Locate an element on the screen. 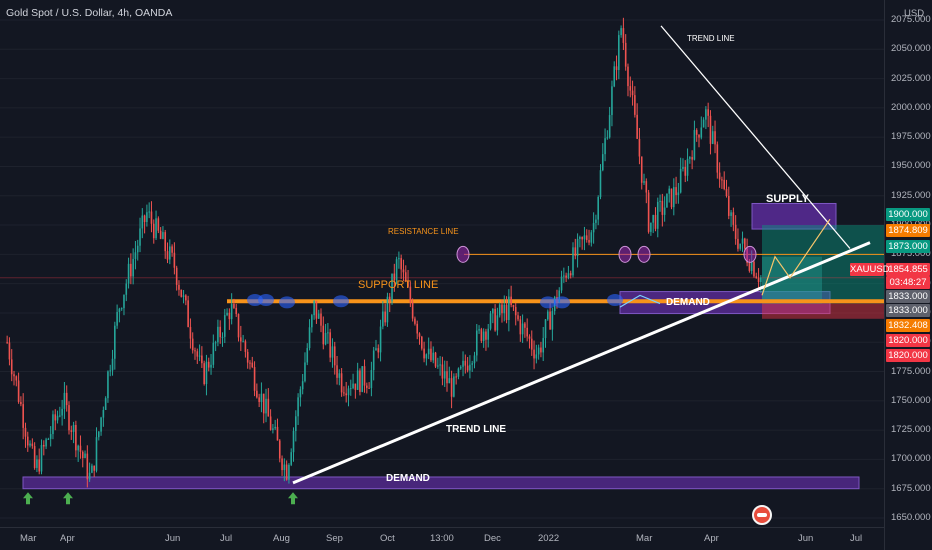 Image resolution: width=932 pixels, height=550 pixels. tradingview-logo-icon is located at coordinates (762, 515).